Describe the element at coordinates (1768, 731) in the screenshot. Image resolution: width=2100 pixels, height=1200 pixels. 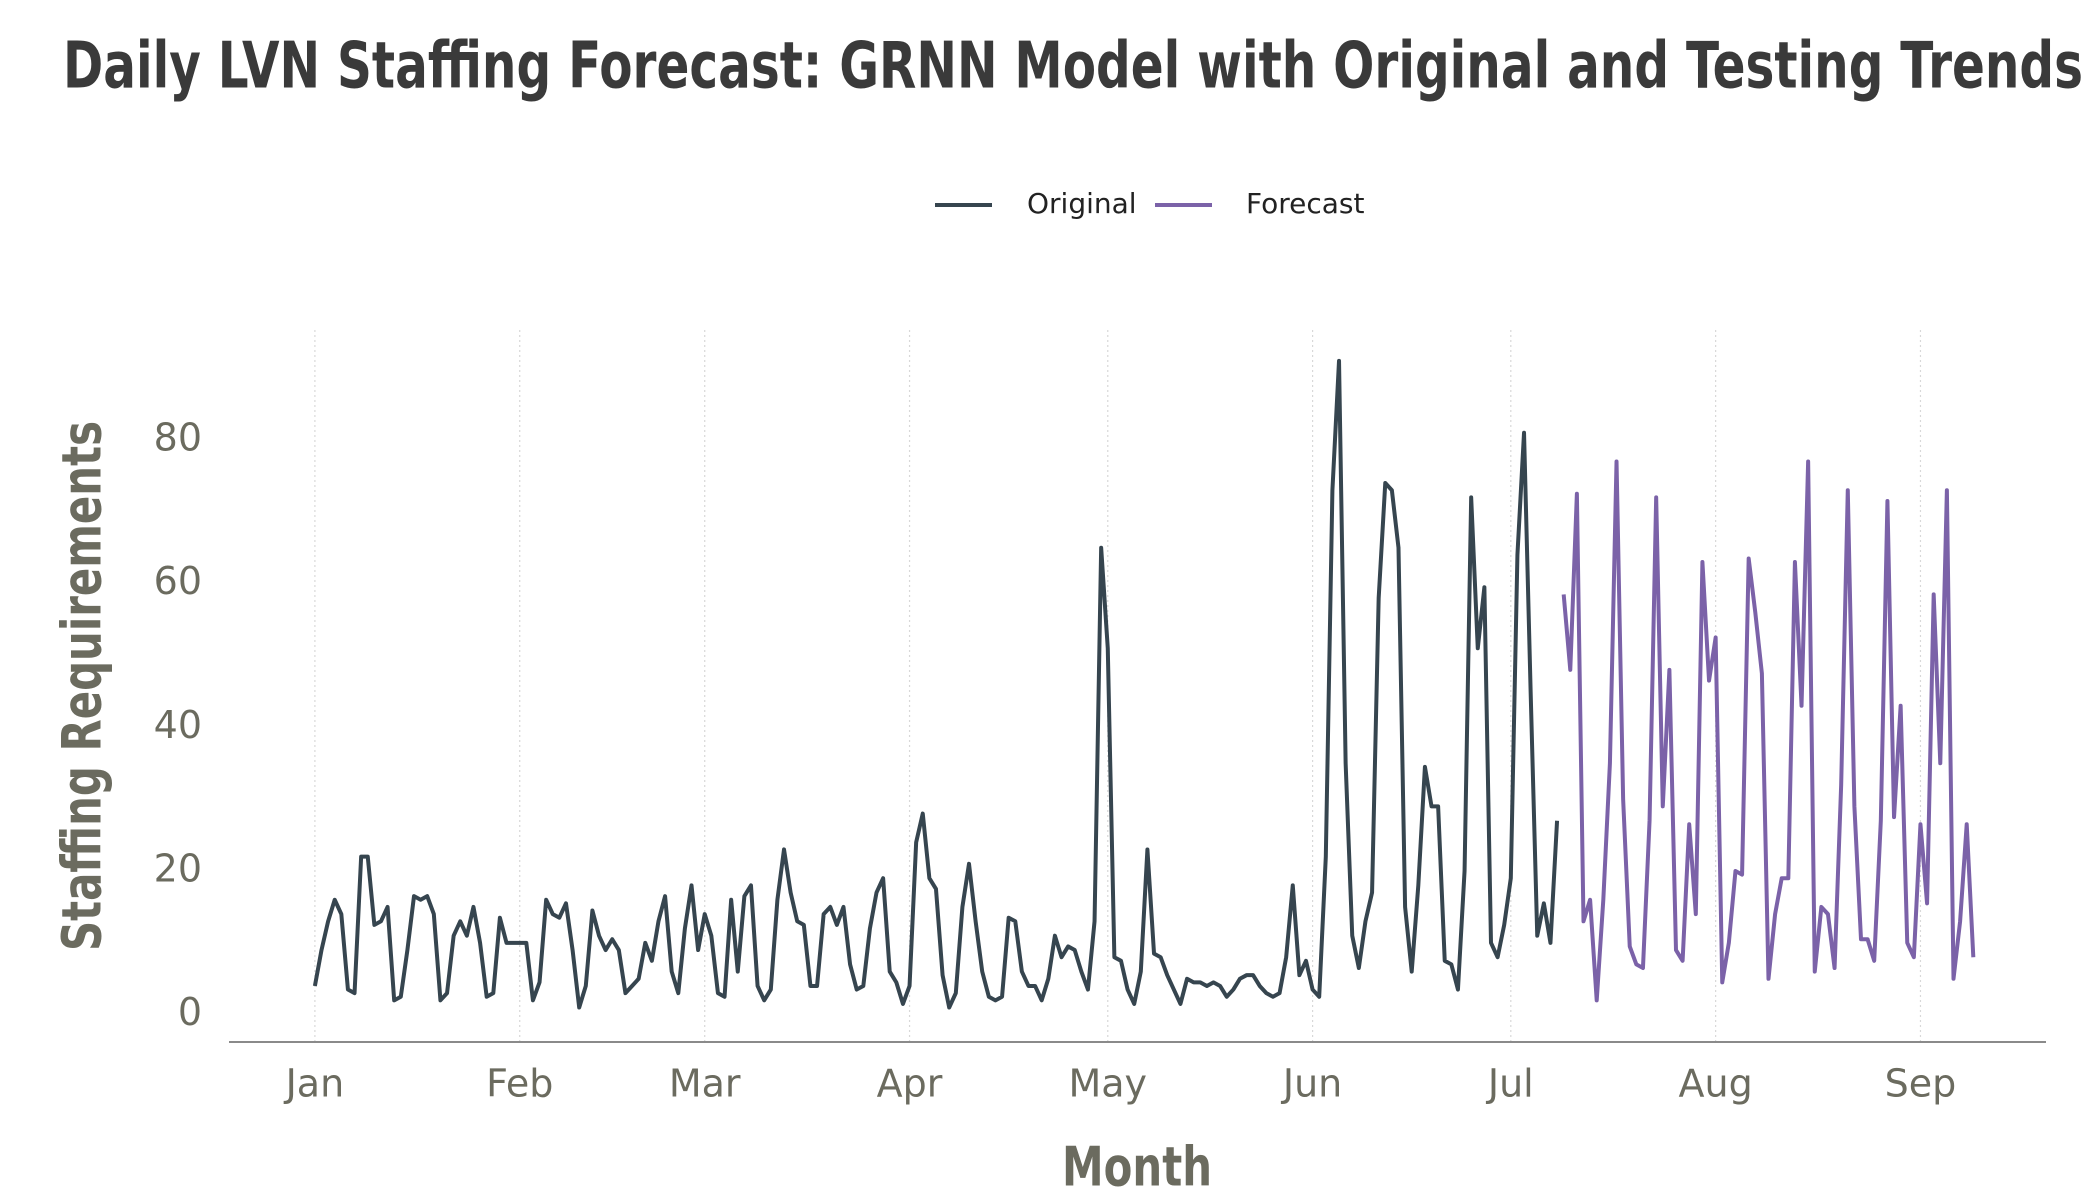
I see `series-line` at that location.